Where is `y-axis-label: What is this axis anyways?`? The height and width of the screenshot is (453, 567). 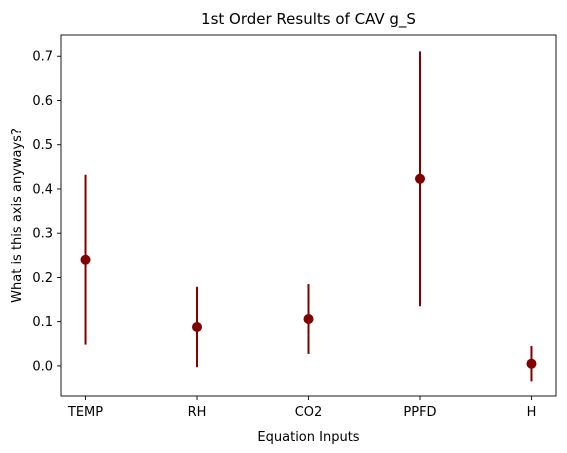
y-axis-label: What is this axis anyways? is located at coordinates (17, 215).